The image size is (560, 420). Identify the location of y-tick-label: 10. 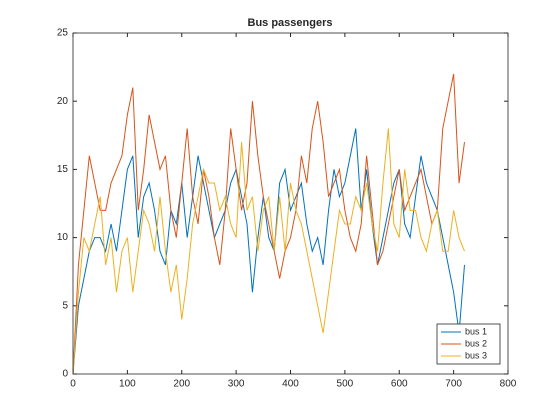
(63, 237).